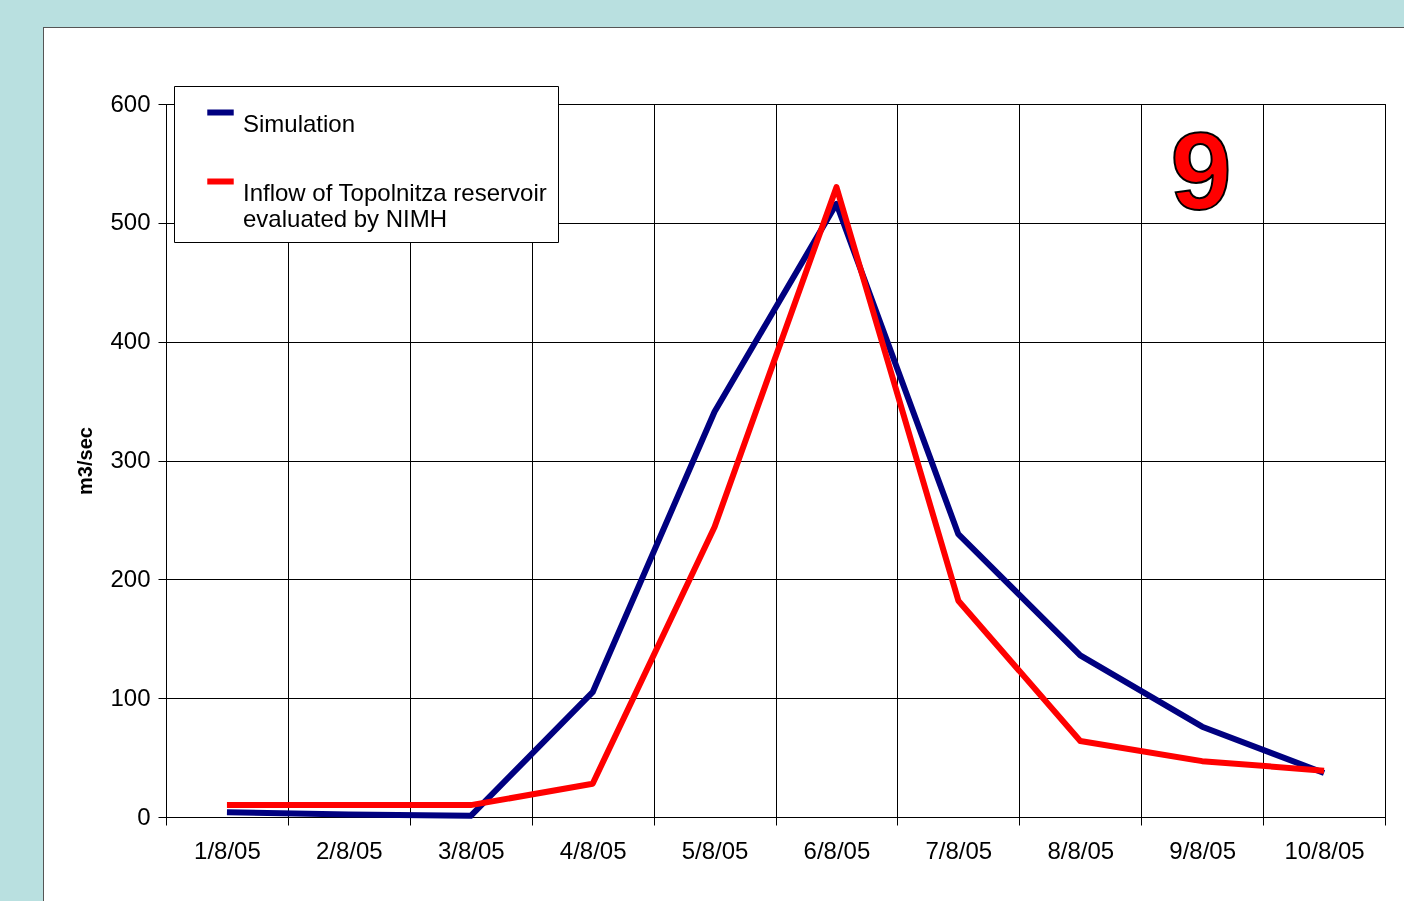  What do you see at coordinates (1203, 850) in the screenshot?
I see `x-tick-label: 9/8/05` at bounding box center [1203, 850].